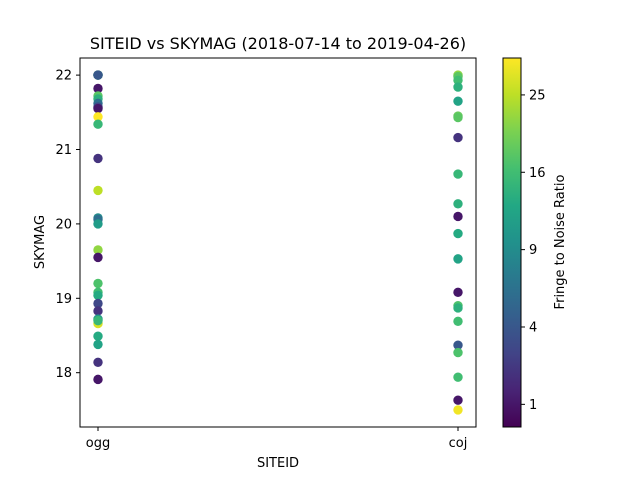 The width and height of the screenshot is (640, 480). I want to click on y-tick-label: 18, so click(63, 373).